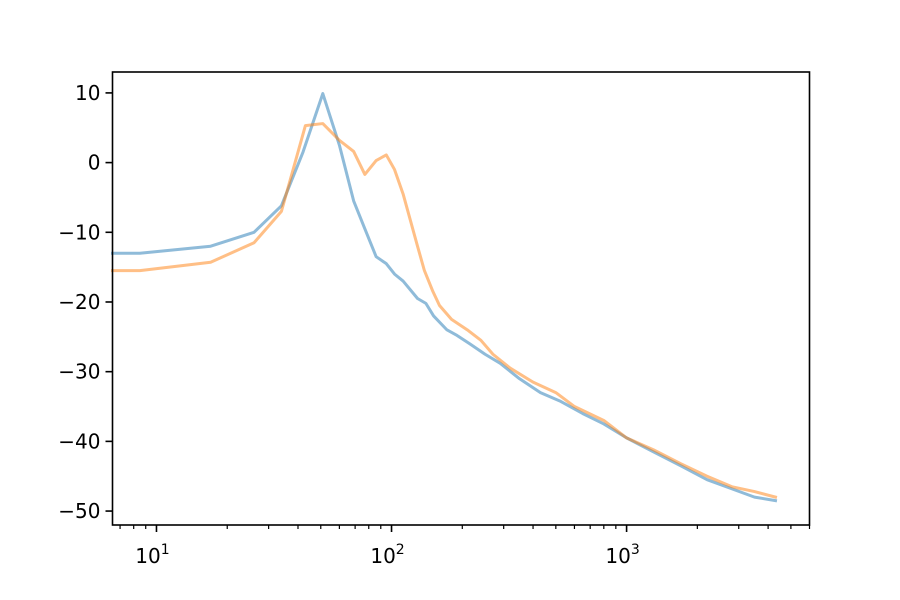  Describe the element at coordinates (79, 372) in the screenshot. I see `y-tick-label: −30` at that location.